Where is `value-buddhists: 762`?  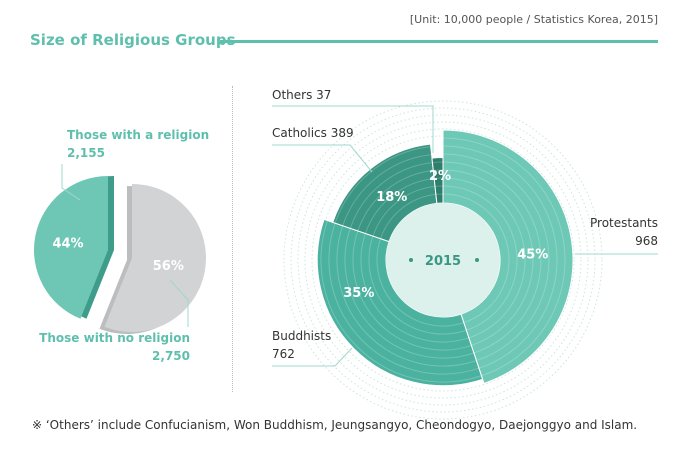 value-buddhists: 762 is located at coordinates (283, 354).